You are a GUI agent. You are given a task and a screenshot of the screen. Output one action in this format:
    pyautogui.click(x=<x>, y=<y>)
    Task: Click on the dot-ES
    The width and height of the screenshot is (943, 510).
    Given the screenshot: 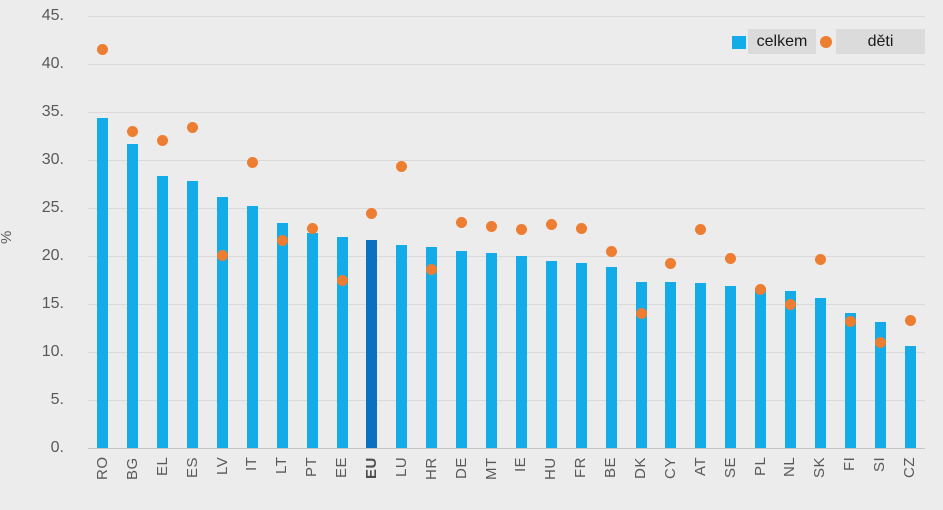 What is the action you would take?
    pyautogui.click(x=193, y=127)
    